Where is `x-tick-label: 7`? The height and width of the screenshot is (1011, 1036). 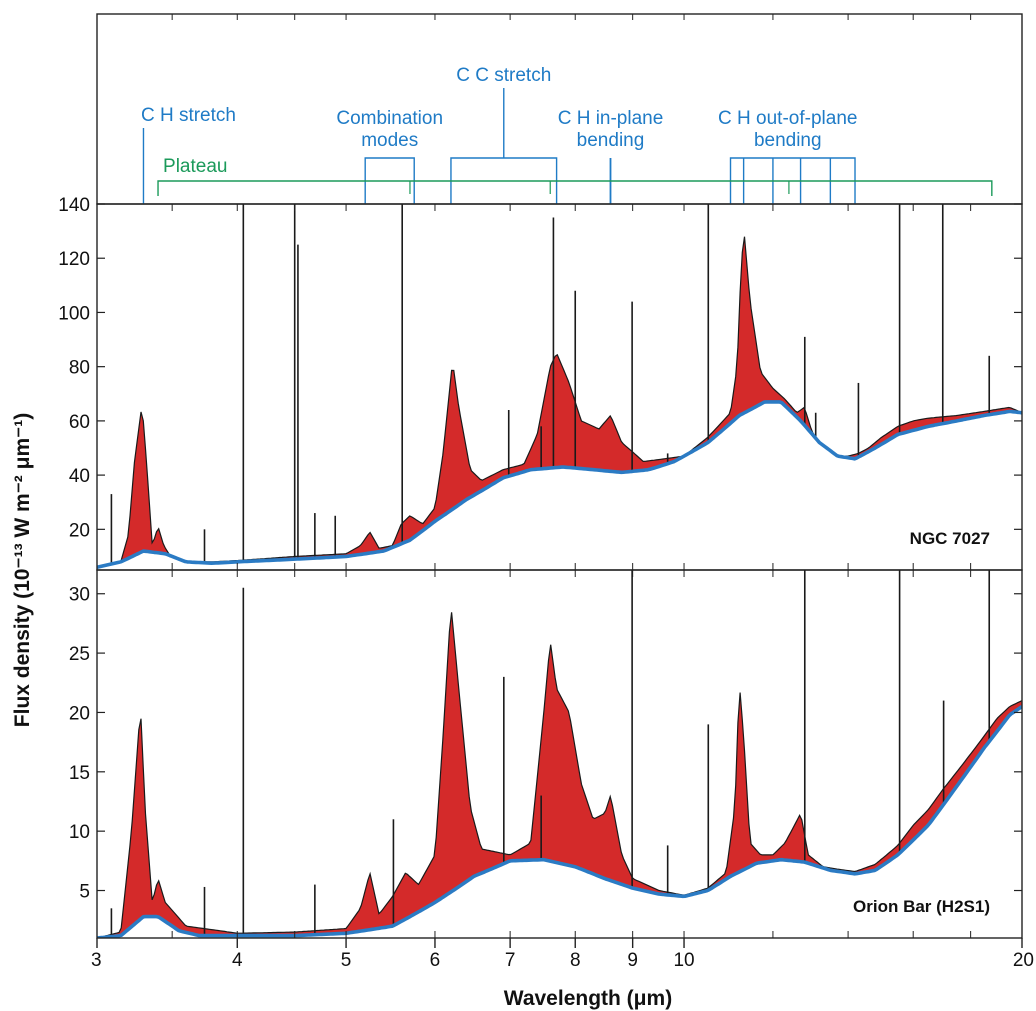
x-tick-label: 7 is located at coordinates (510, 960).